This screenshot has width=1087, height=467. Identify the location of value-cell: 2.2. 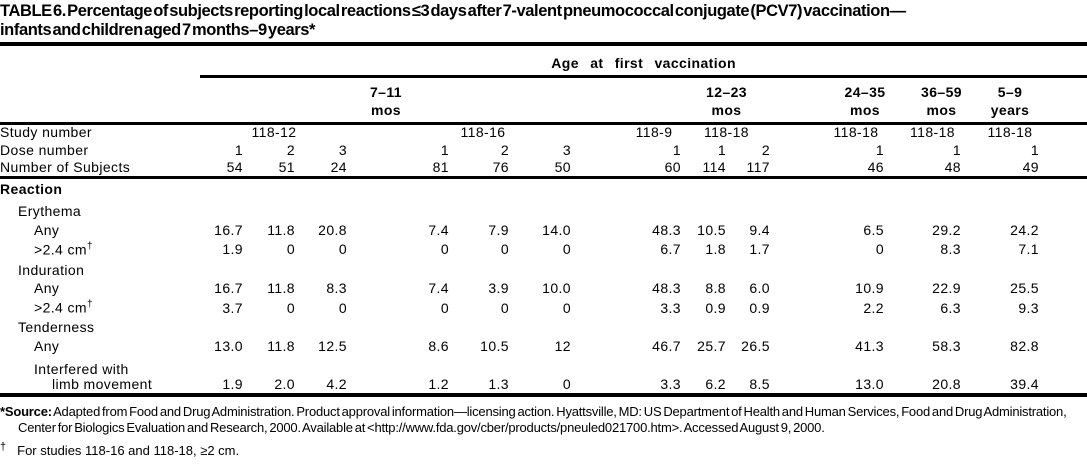
(873, 307).